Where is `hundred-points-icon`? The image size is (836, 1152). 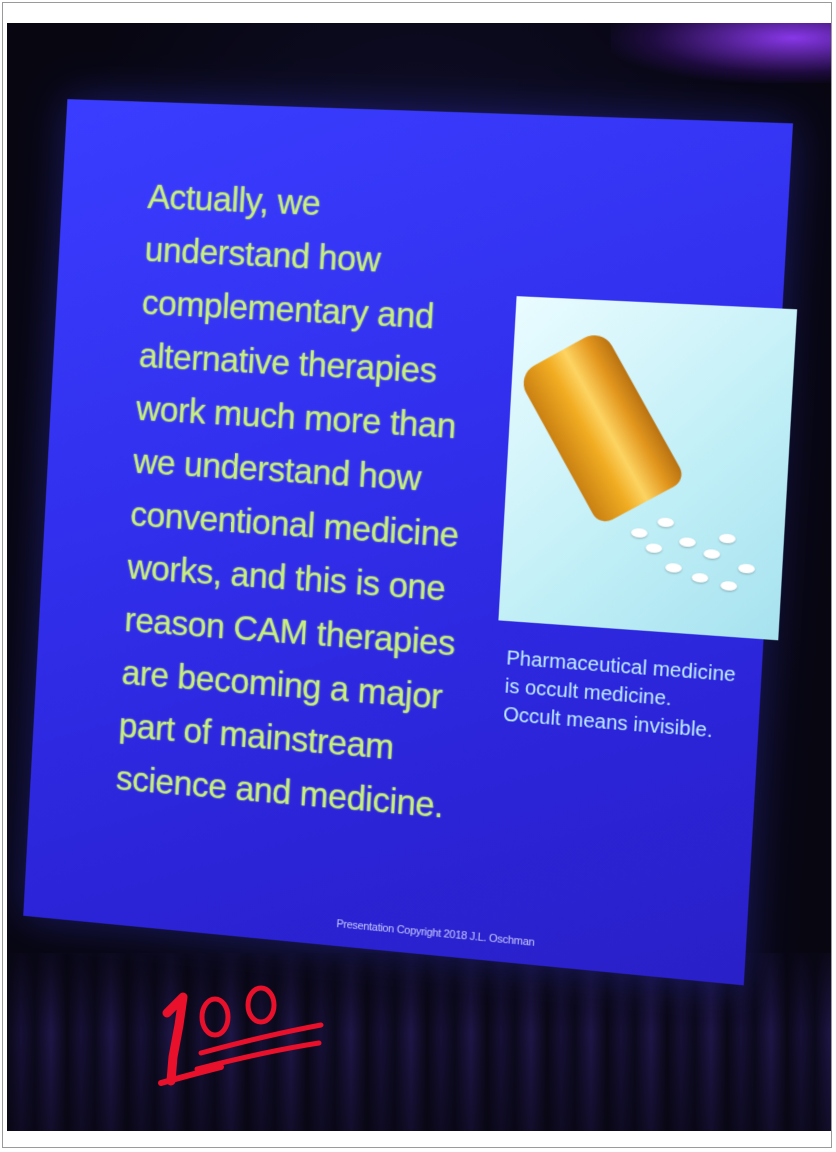 hundred-points-icon is located at coordinates (242, 1045).